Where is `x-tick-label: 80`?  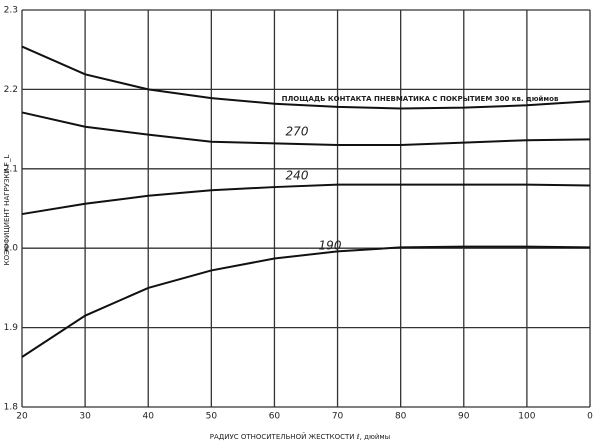
x-tick-label: 80 is located at coordinates (401, 417).